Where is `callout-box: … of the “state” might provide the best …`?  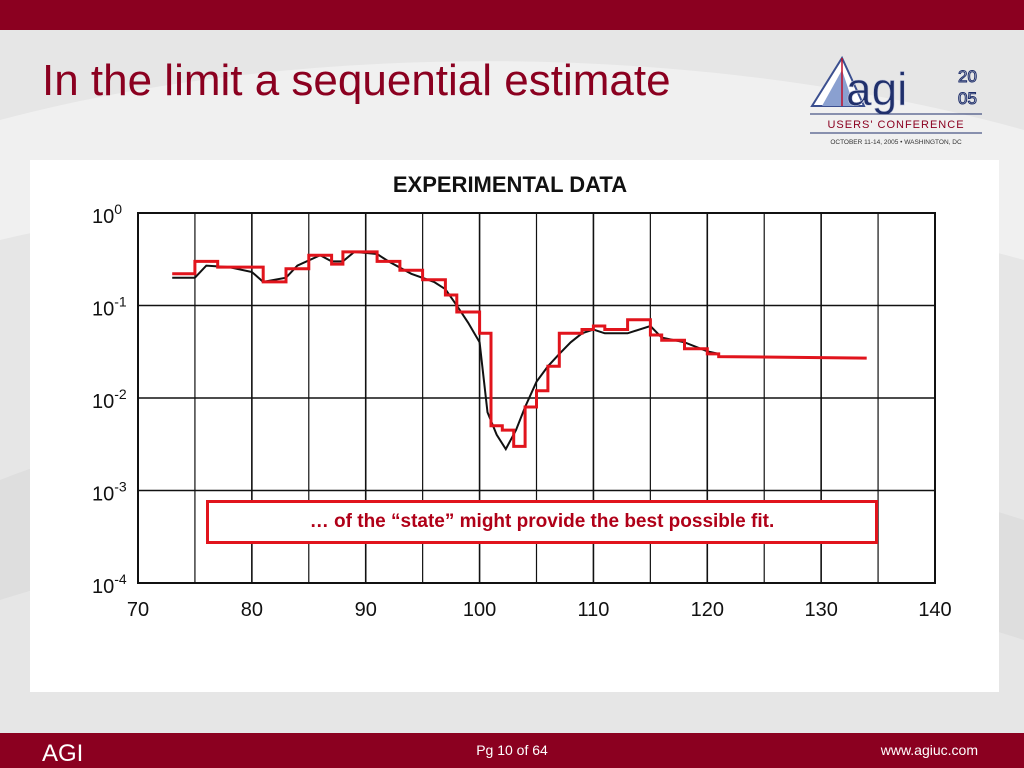
callout-box: … of the “state” might provide the best … is located at coordinates (542, 522).